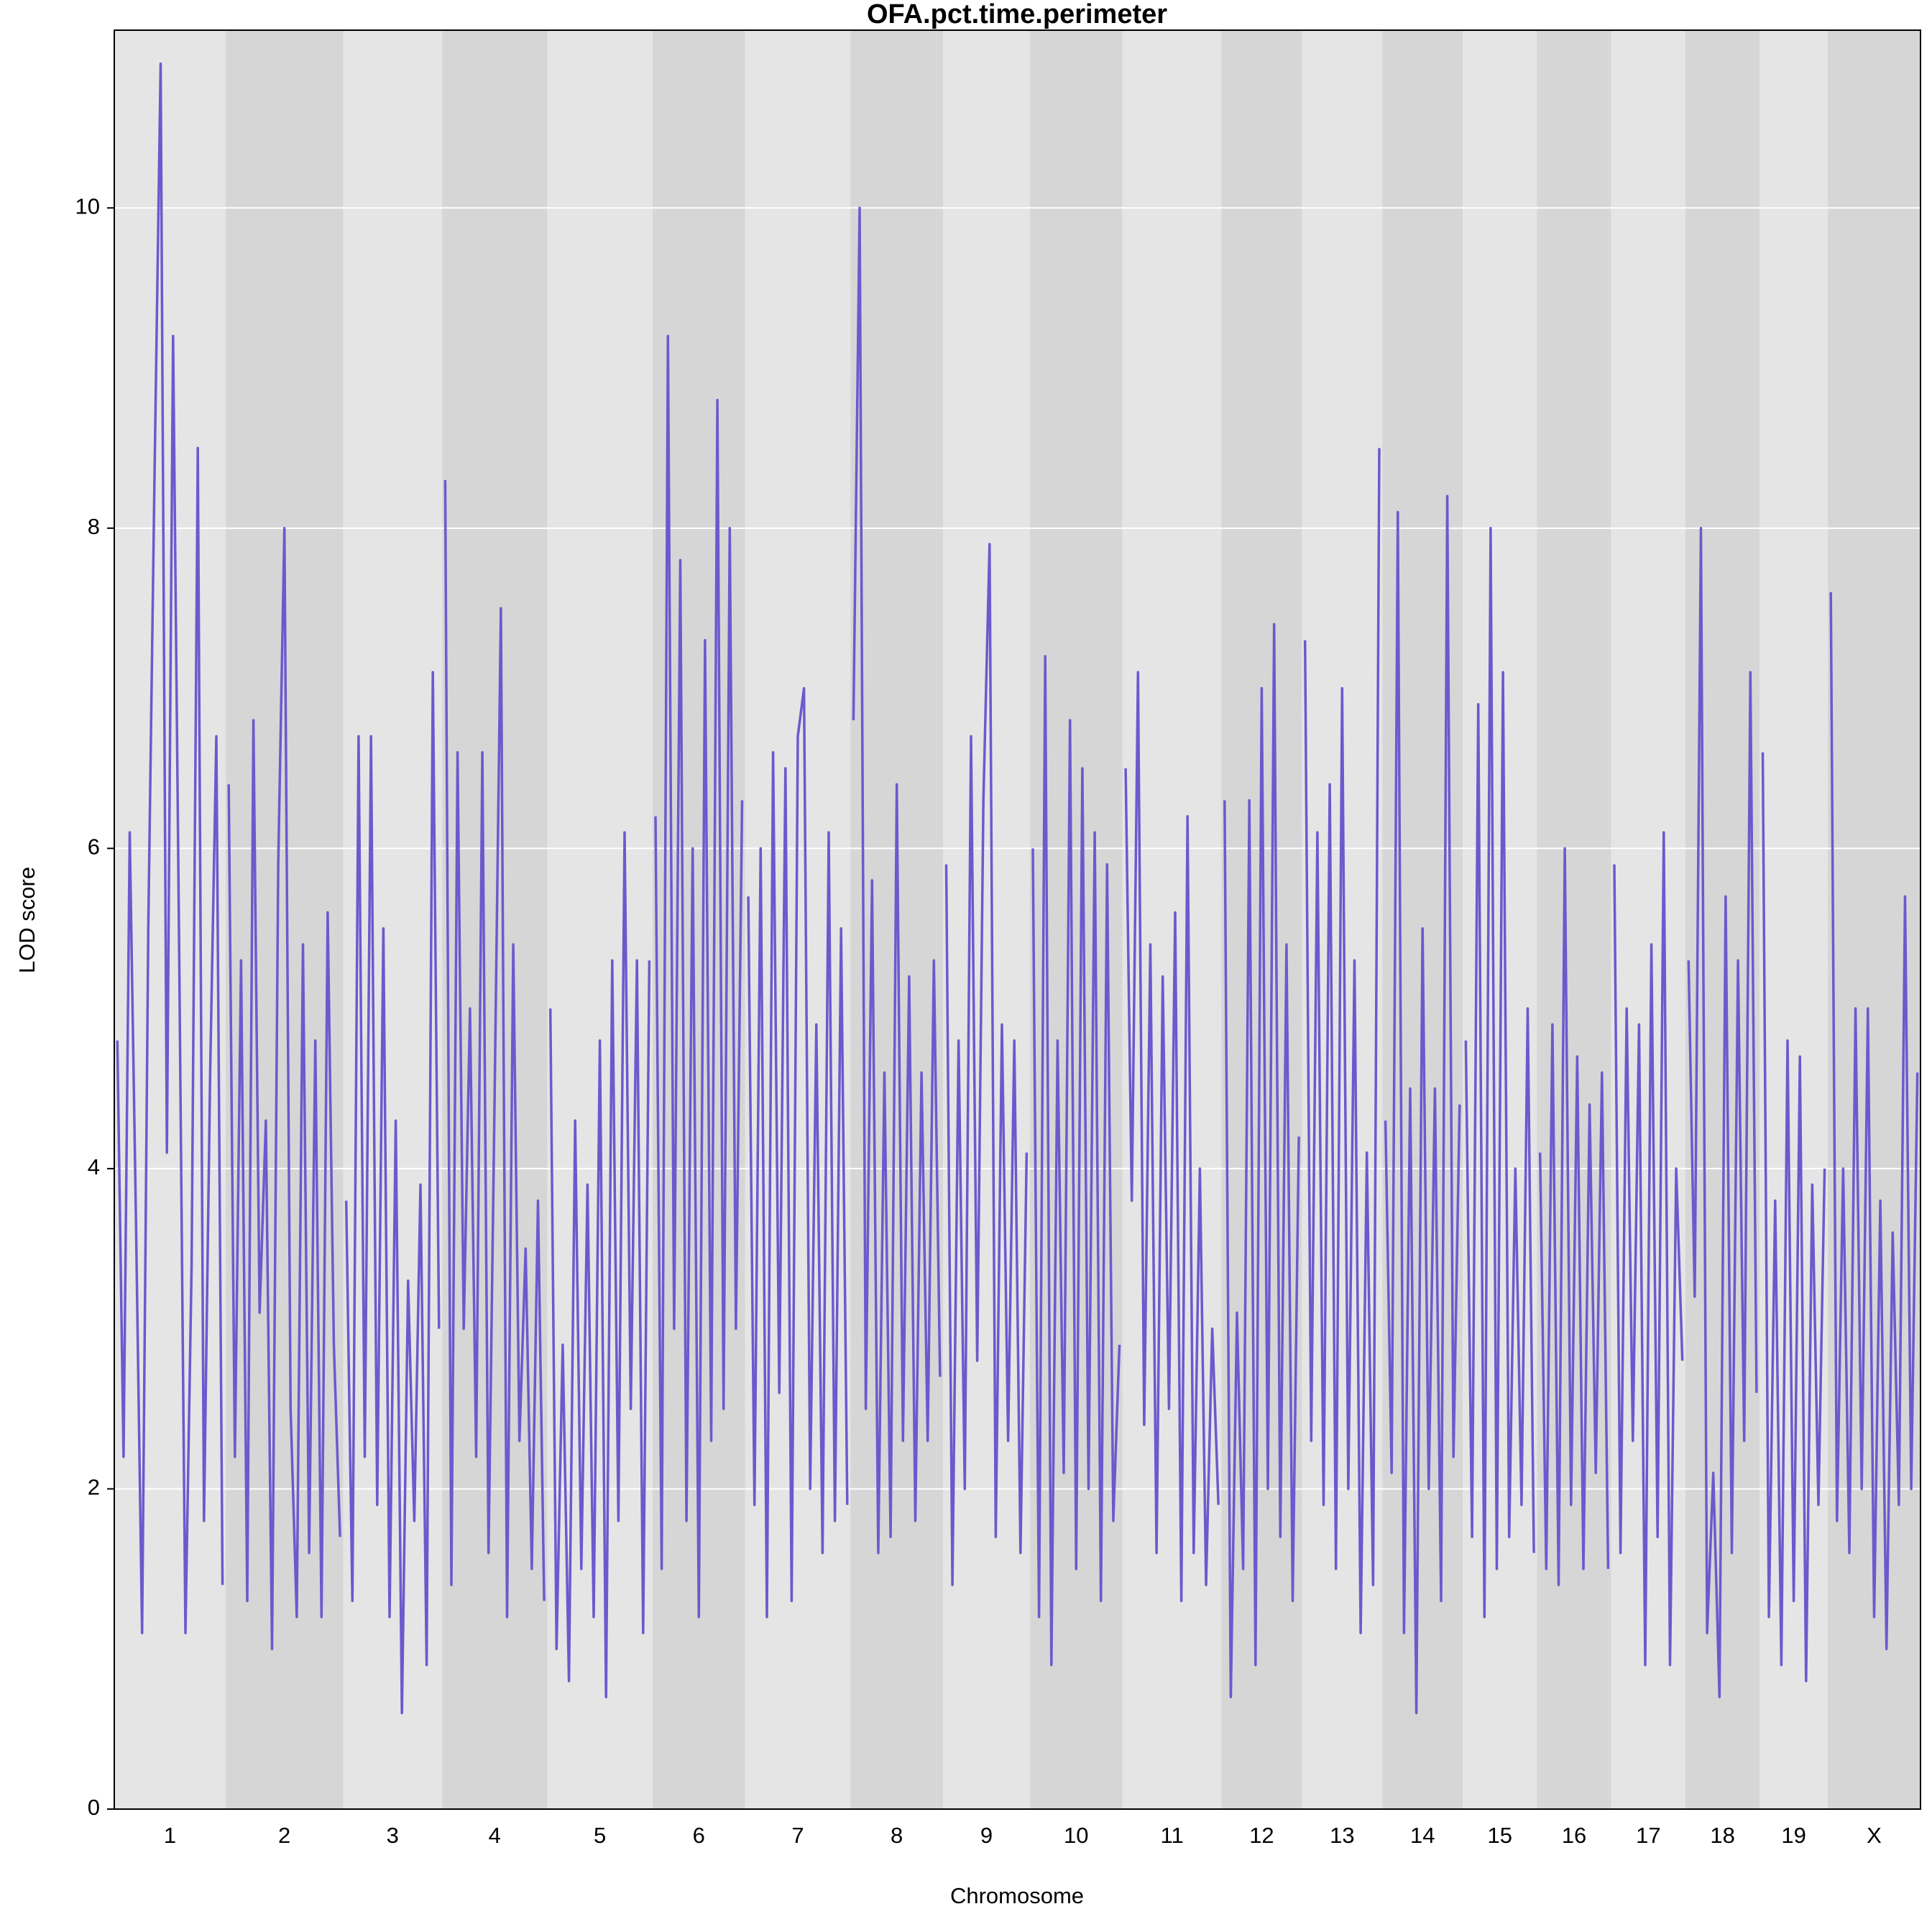  I want to click on x-tick-label: 2, so click(284, 1835).